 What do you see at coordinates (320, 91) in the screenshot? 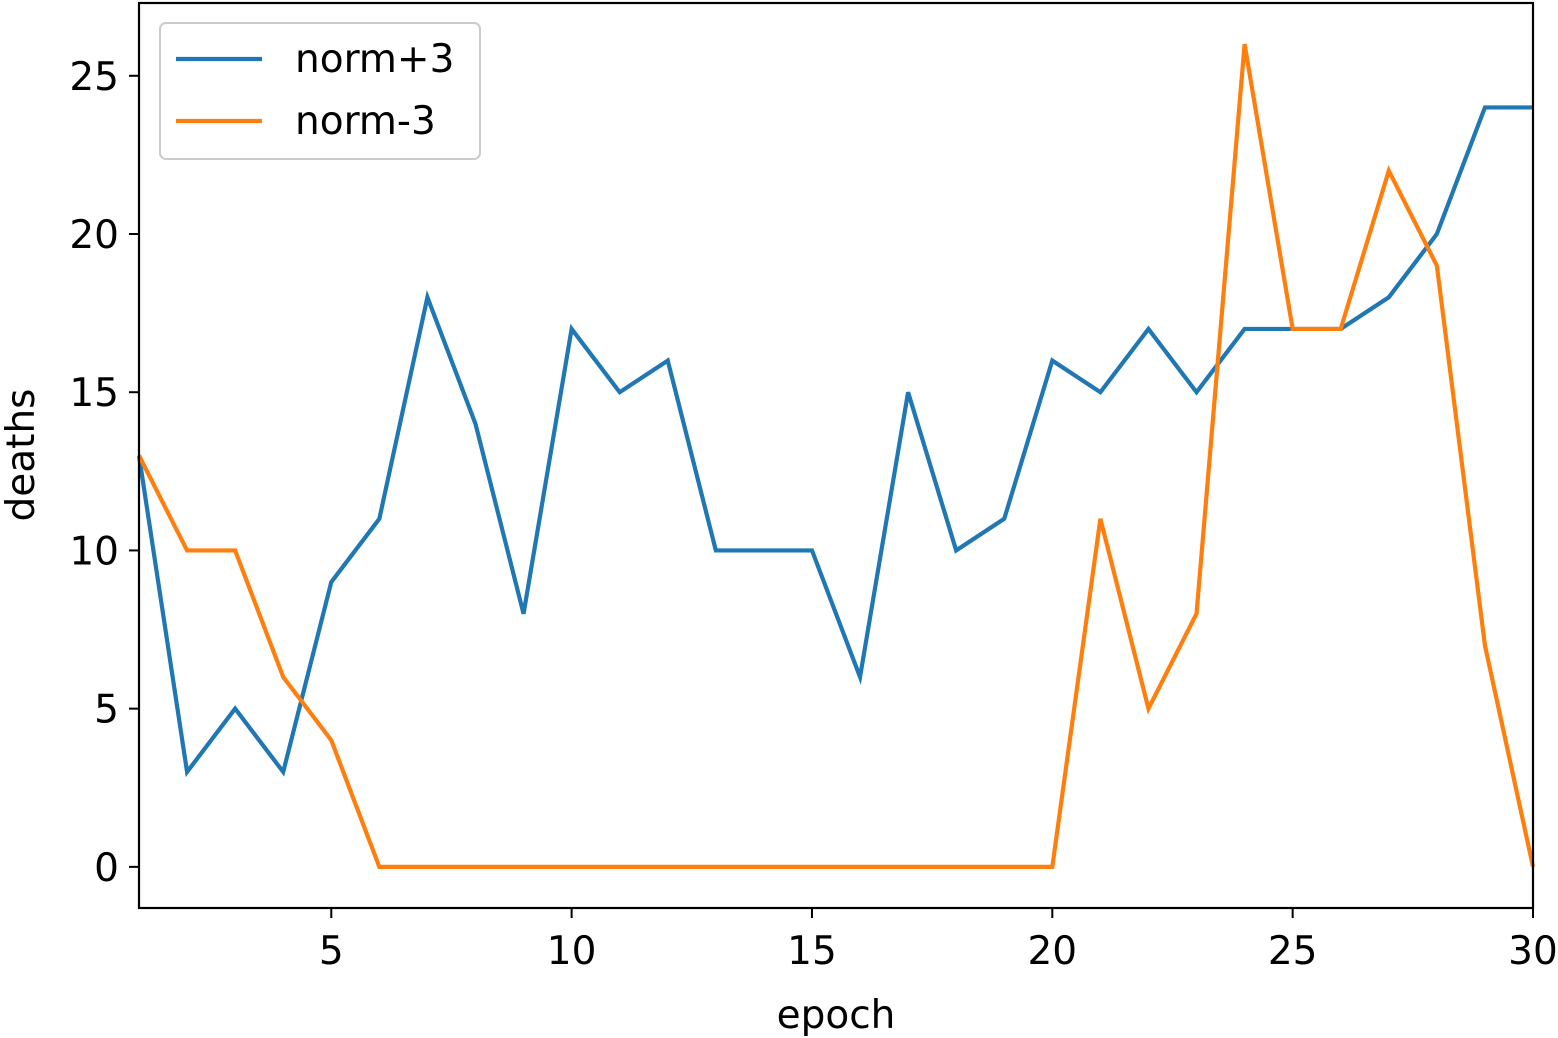
I see `legend: norm+3 norm-3` at bounding box center [320, 91].